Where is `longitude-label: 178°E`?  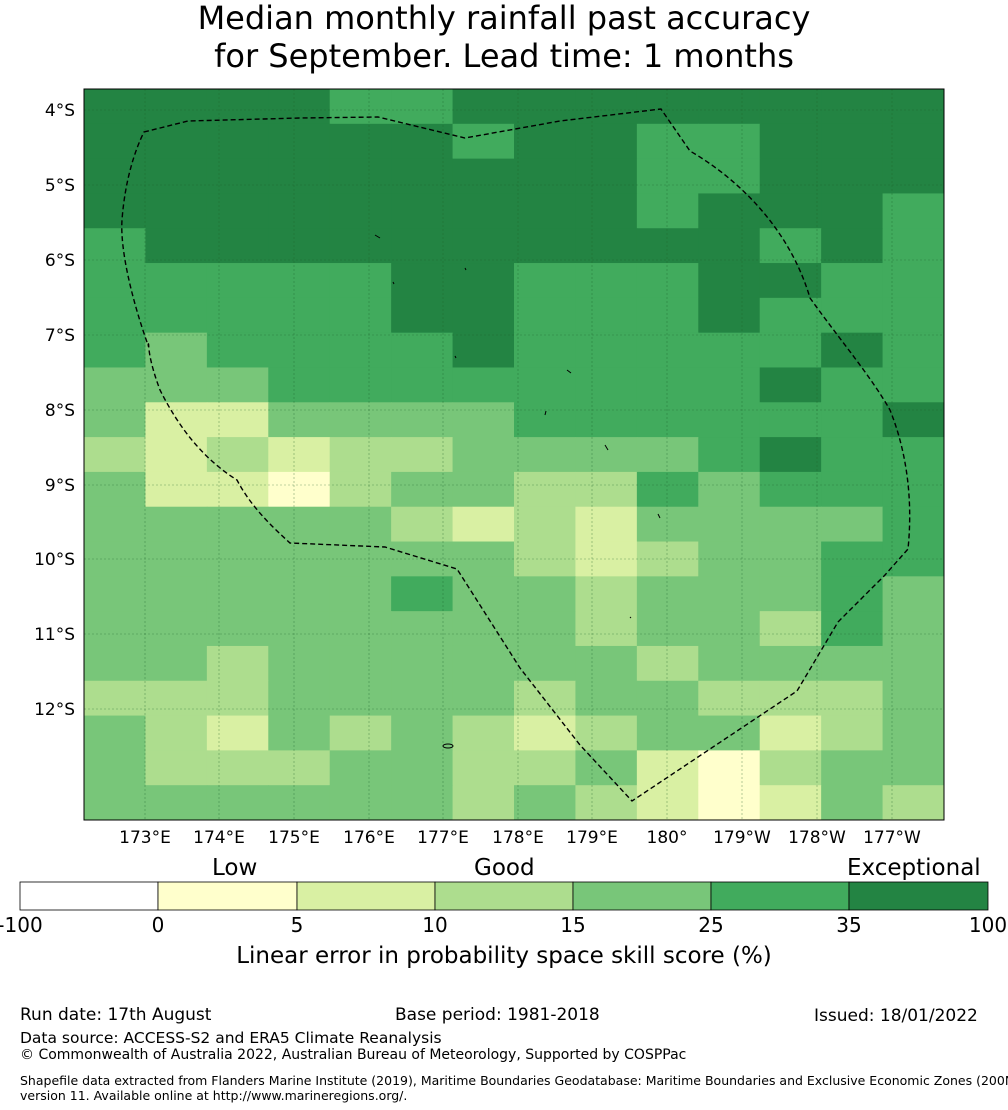 longitude-label: 178°E is located at coordinates (518, 838).